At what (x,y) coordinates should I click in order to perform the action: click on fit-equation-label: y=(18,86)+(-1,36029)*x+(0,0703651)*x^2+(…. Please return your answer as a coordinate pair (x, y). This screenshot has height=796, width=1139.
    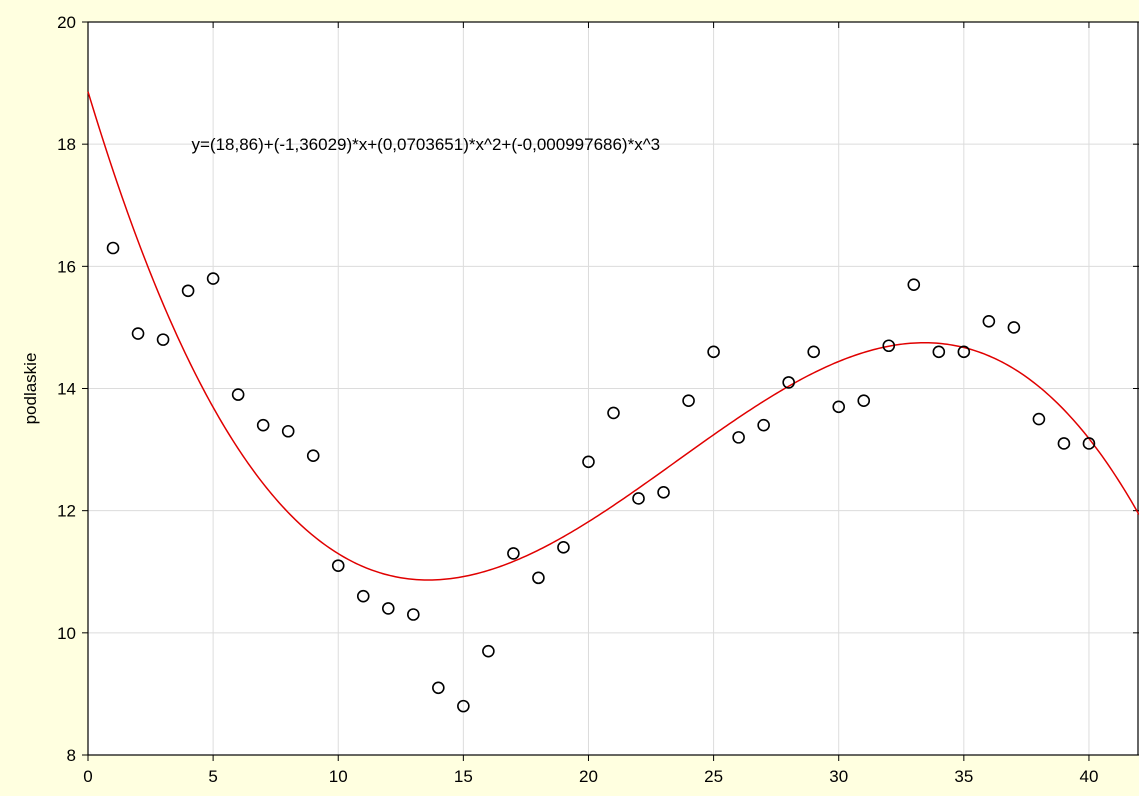
    Looking at the image, I should click on (425, 144).